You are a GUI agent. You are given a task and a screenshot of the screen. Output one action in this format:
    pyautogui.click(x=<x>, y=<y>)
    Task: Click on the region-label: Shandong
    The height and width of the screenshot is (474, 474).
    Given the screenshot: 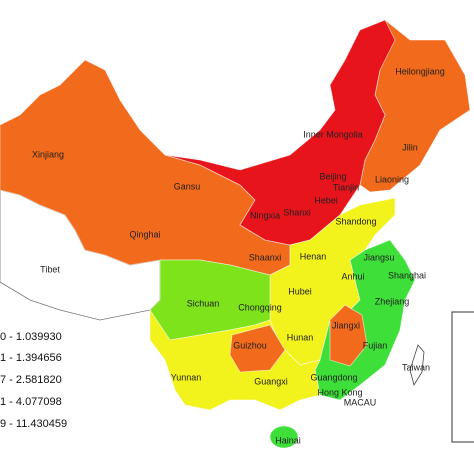 What is the action you would take?
    pyautogui.click(x=355, y=221)
    